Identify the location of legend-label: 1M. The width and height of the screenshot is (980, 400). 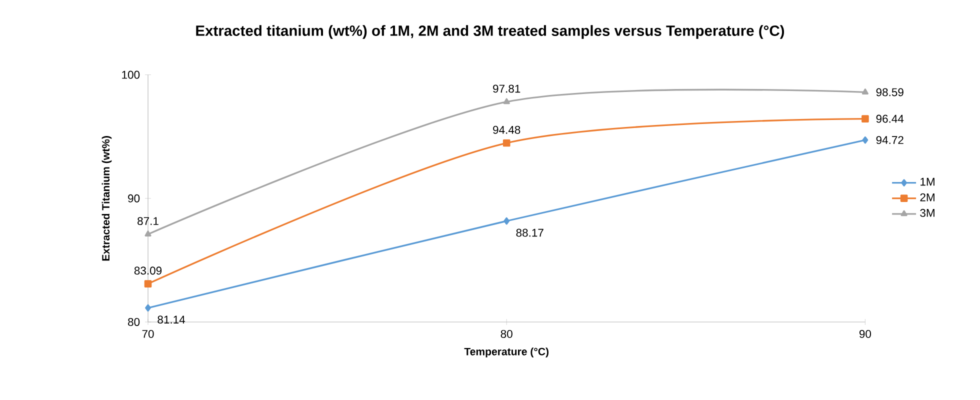
(927, 182).